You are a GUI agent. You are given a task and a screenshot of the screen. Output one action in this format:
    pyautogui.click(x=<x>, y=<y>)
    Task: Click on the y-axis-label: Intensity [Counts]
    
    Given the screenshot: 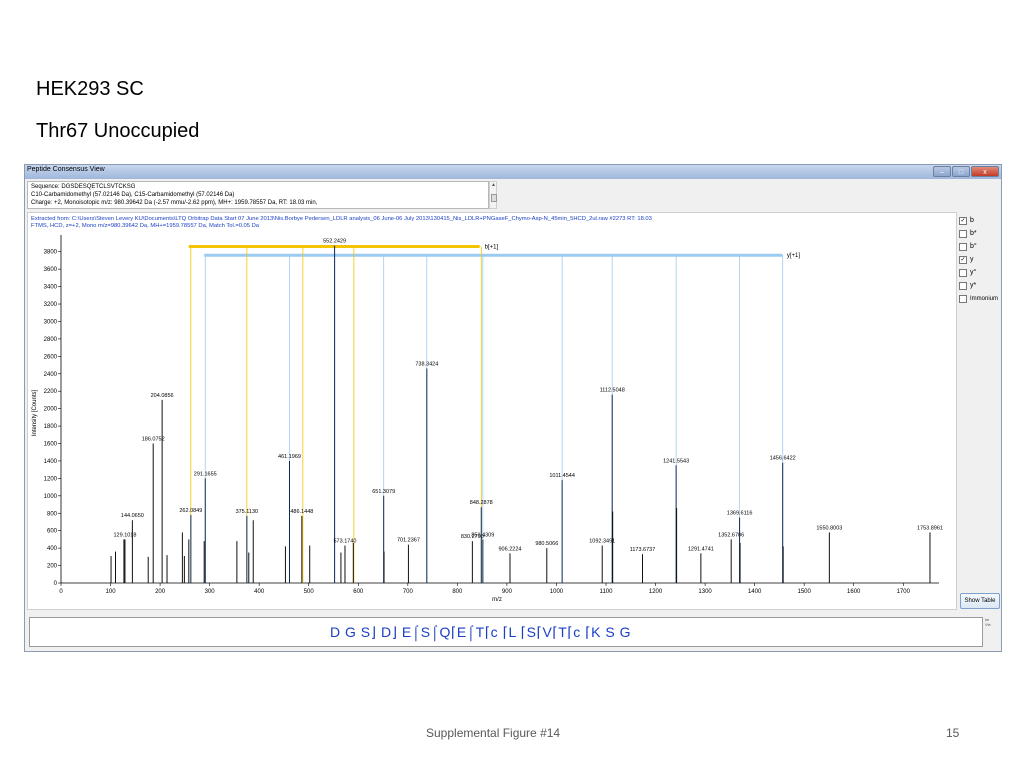 What is the action you would take?
    pyautogui.click(x=35, y=412)
    